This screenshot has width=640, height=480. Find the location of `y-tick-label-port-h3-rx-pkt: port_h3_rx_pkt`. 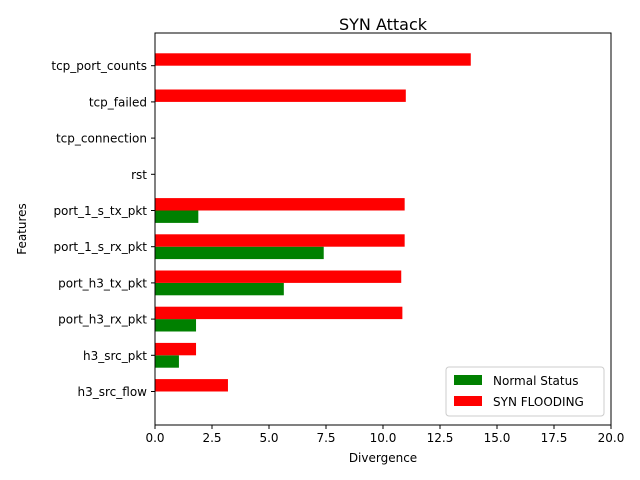

y-tick-label-port-h3-rx-pkt: port_h3_rx_pkt is located at coordinates (102, 320).